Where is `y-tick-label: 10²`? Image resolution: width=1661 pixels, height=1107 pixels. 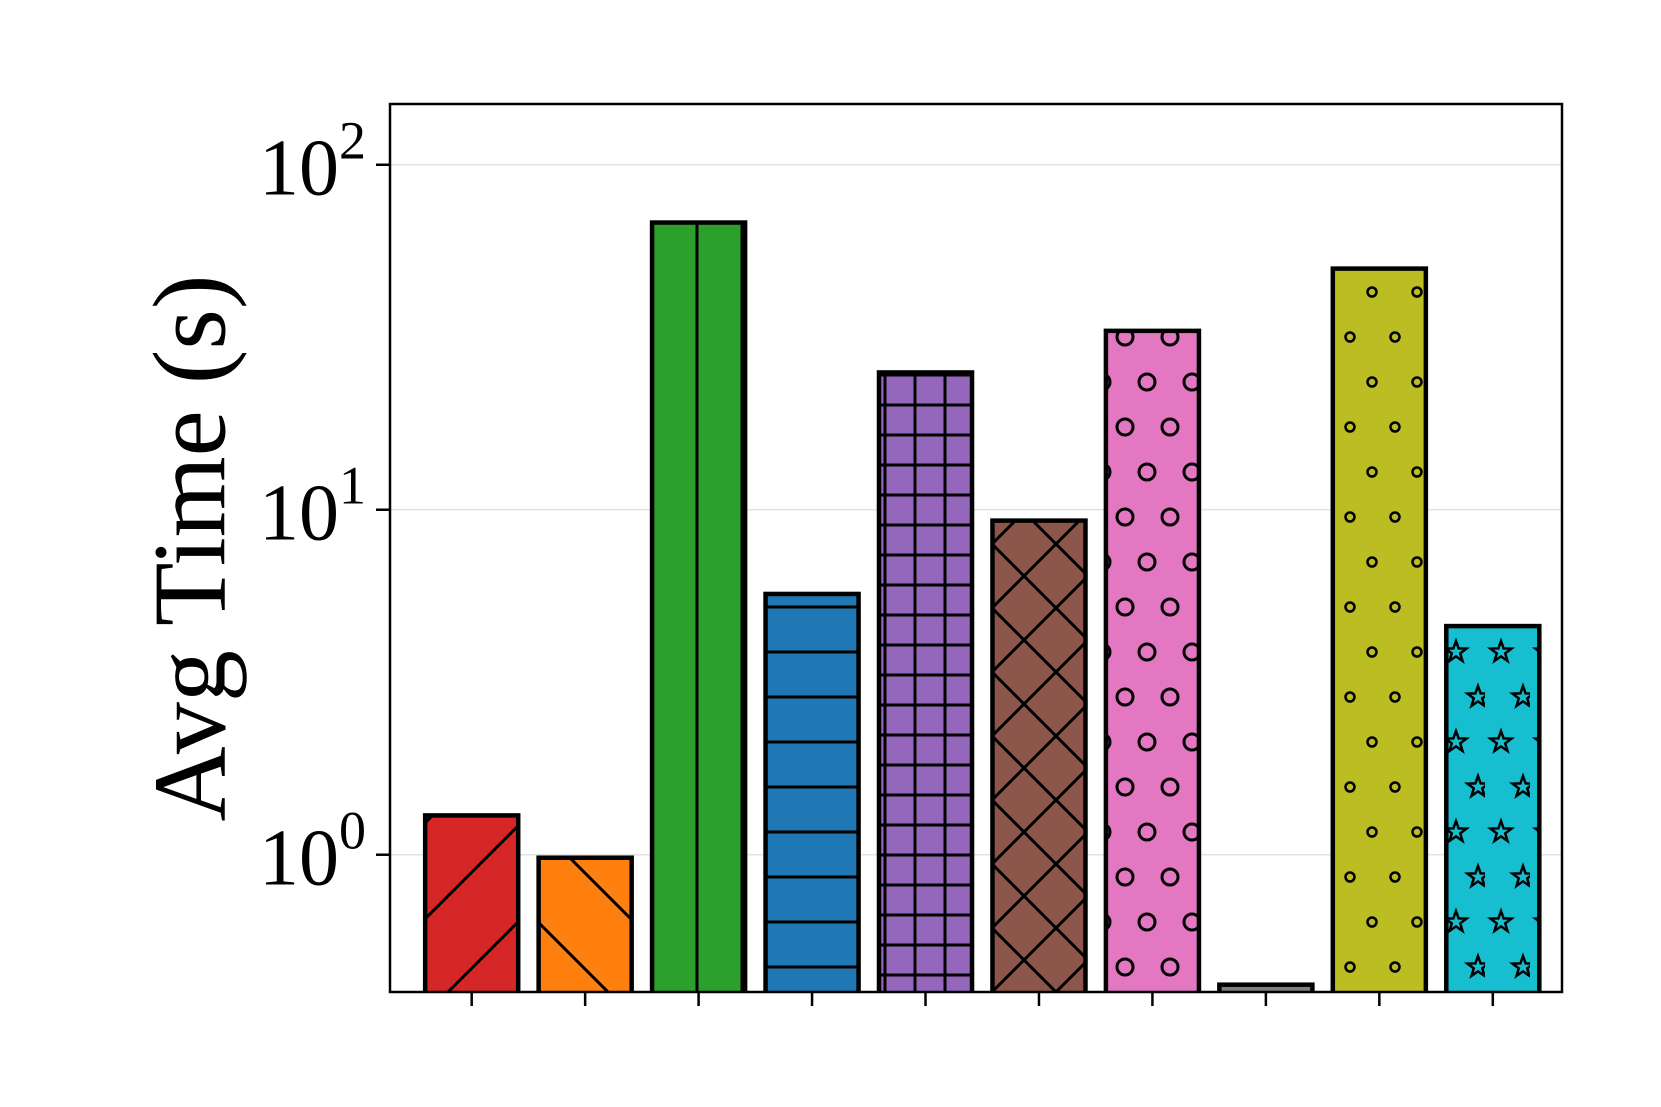
y-tick-label: 10² is located at coordinates (312, 162).